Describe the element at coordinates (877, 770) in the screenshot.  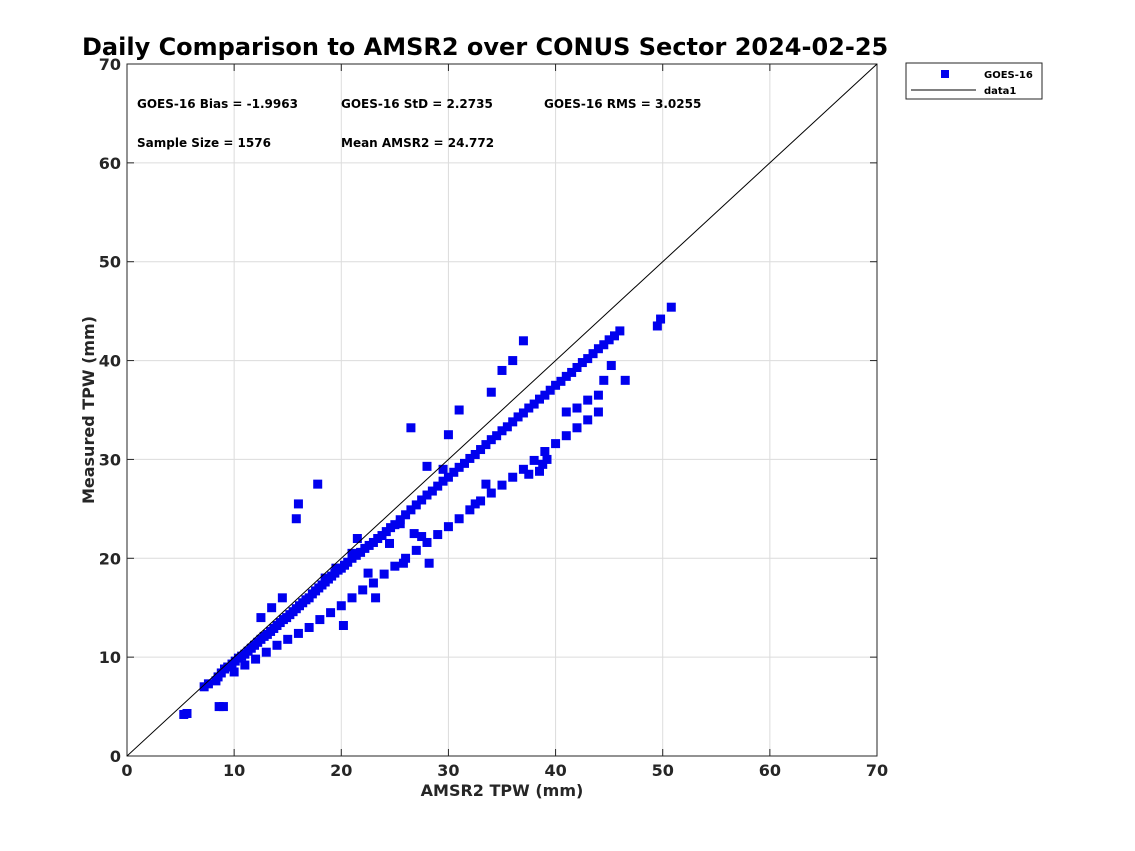
I see `x-tick-label: 70` at that location.